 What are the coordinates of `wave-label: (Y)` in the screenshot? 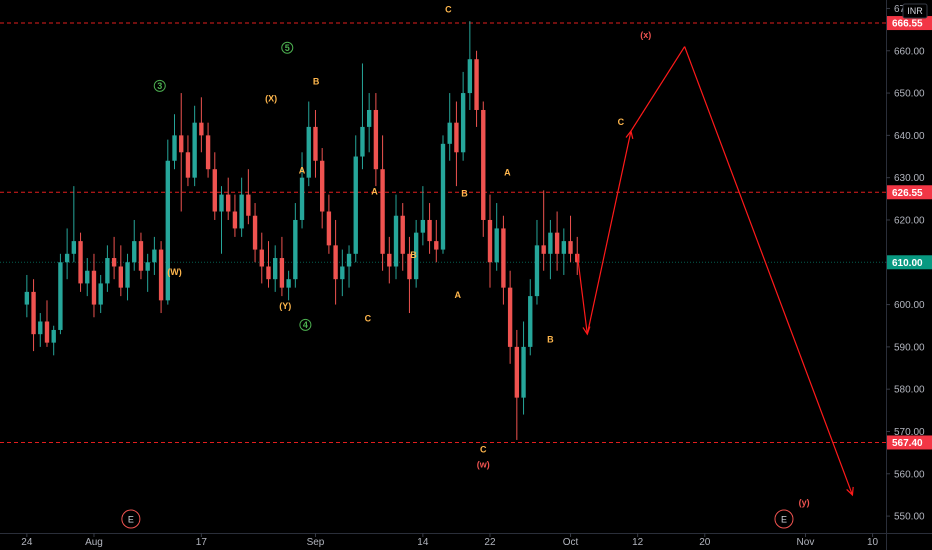 It's located at (285, 306).